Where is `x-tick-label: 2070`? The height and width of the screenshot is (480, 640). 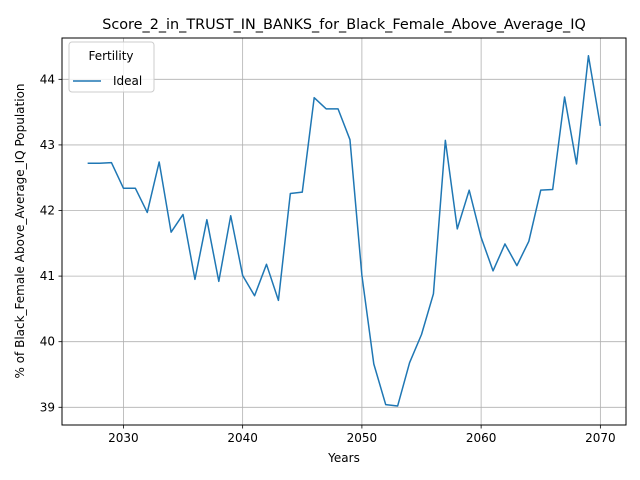
x-tick-label: 2070 is located at coordinates (600, 438).